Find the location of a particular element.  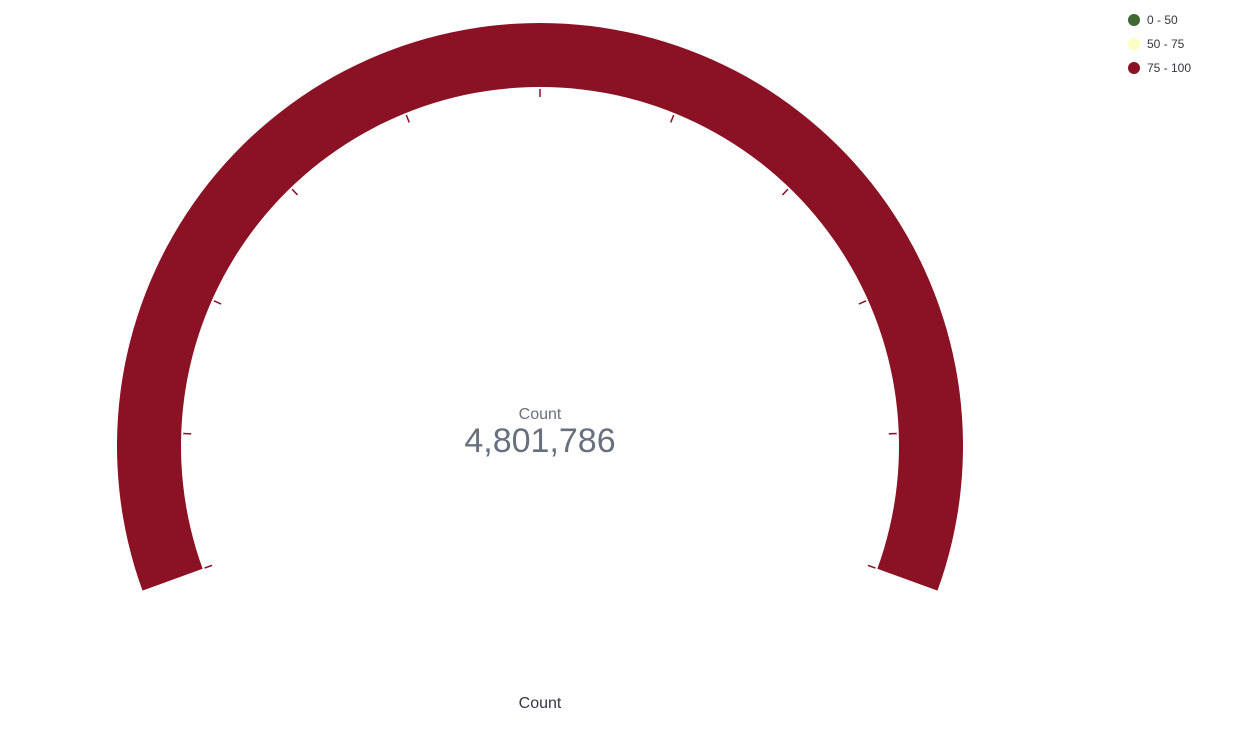

legend-item-0-50: 0 - 50 is located at coordinates (1159, 20).